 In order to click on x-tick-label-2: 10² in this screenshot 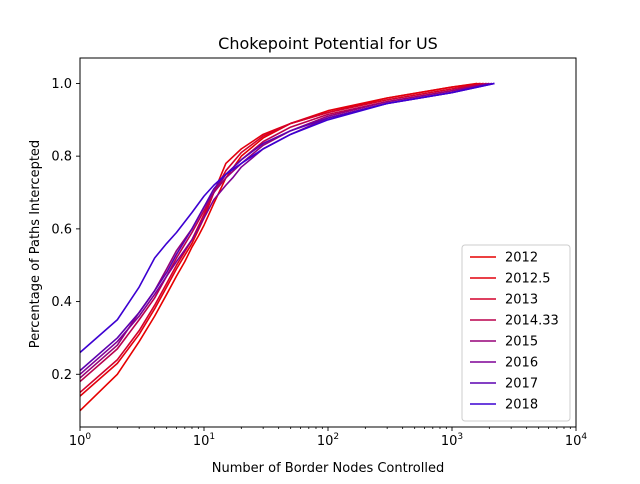, I will do `click(328, 440)`.